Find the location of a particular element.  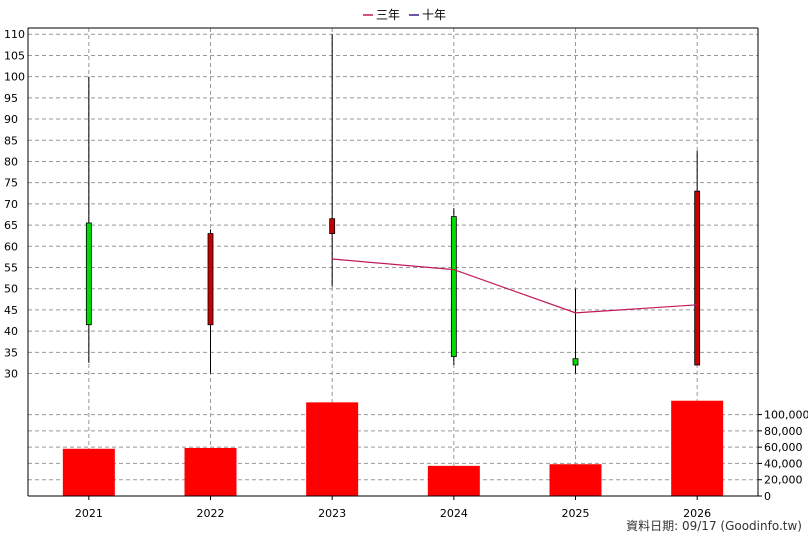

legend-label: 三年 is located at coordinates (388, 15).